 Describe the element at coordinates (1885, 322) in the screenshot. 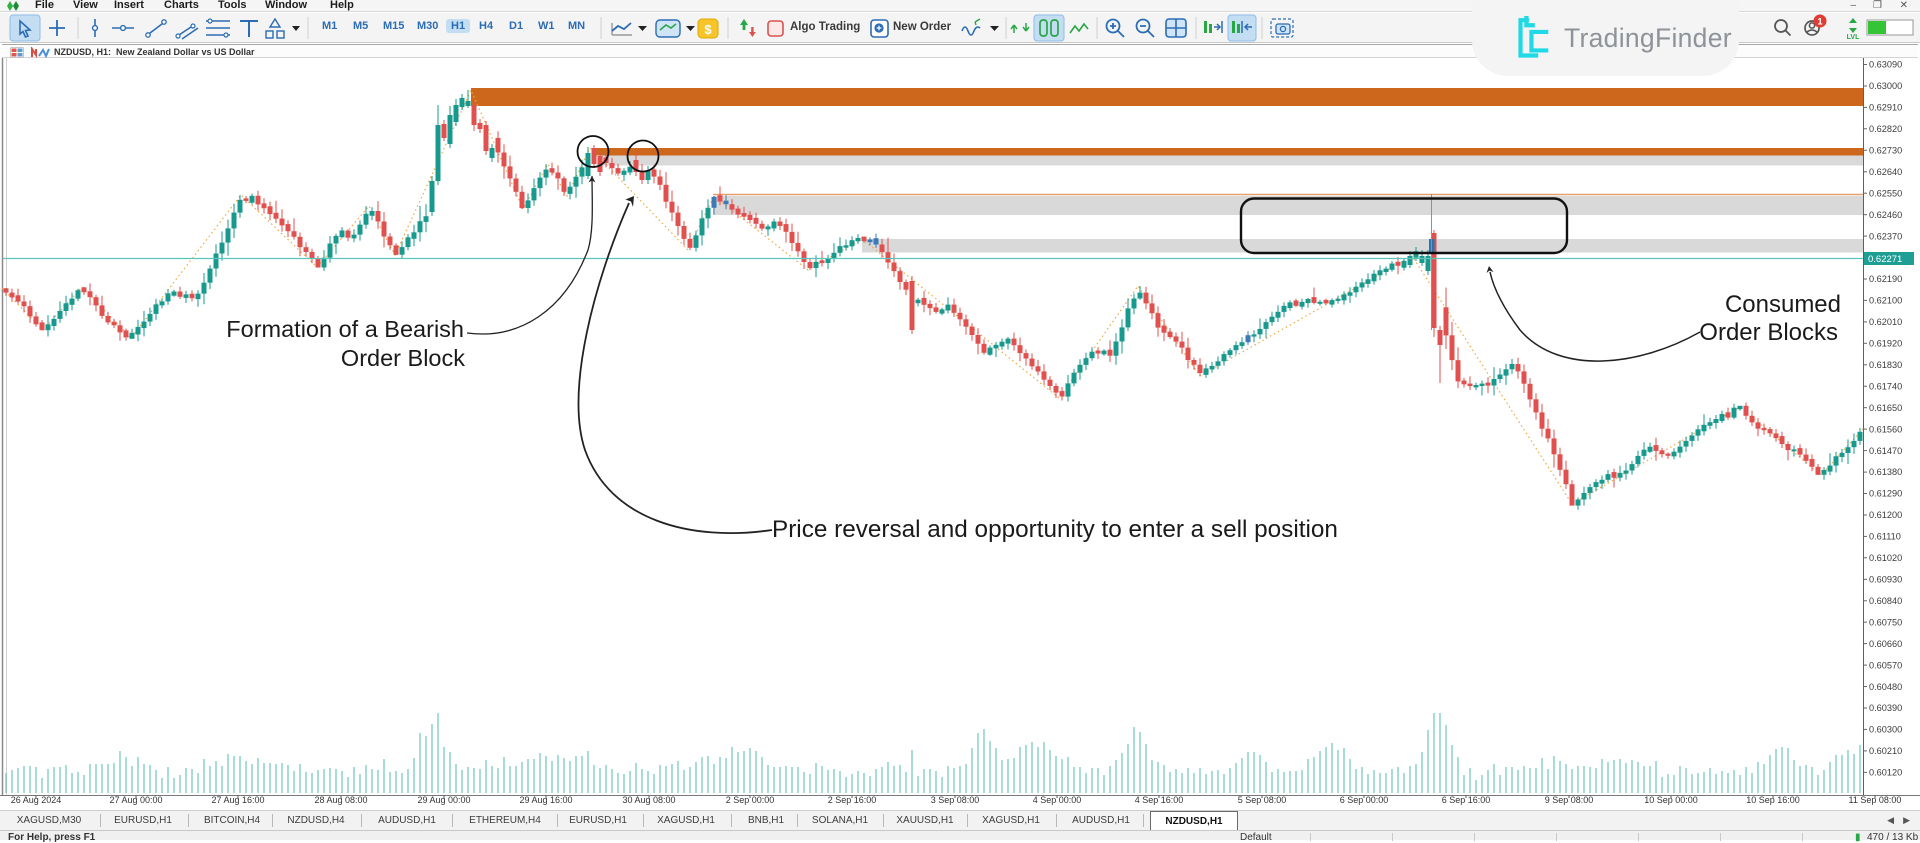

I see `svg-text: 0.62010` at that location.